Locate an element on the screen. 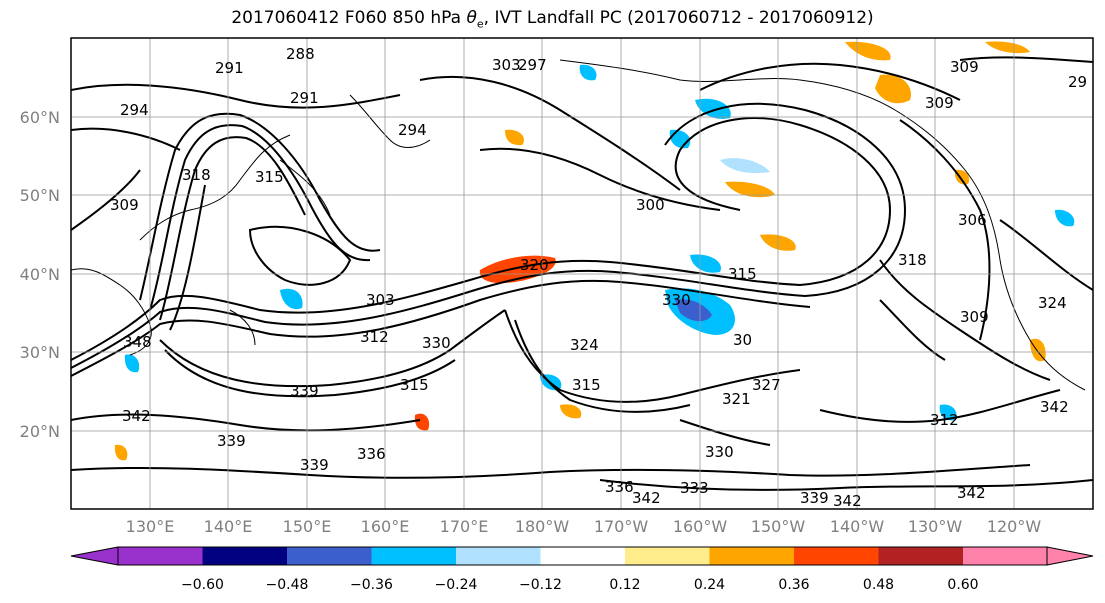 This screenshot has height=603, width=1105. lat-tick-label: 30°N is located at coordinates (40, 352).